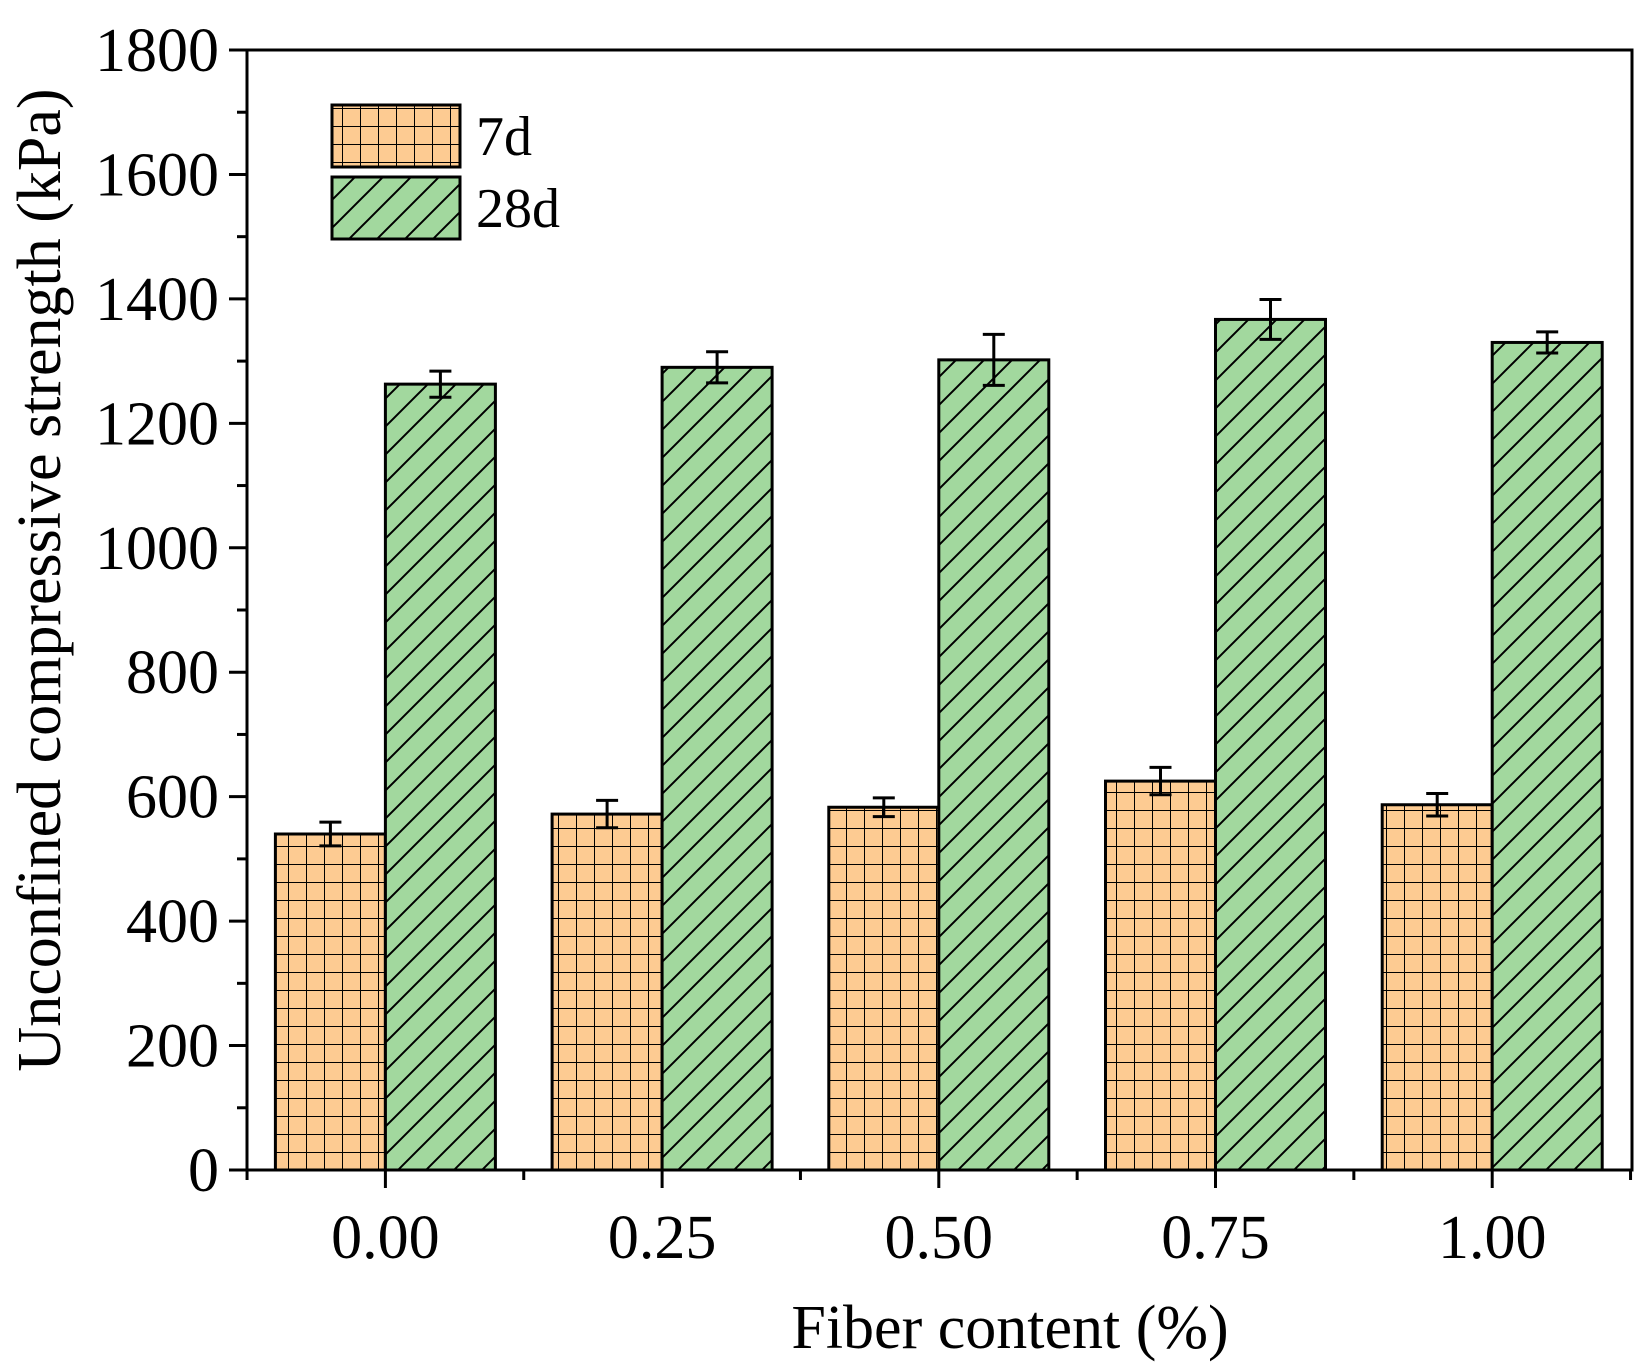  What do you see at coordinates (157, 300) in the screenshot?
I see `y-tick-label: 1400` at bounding box center [157, 300].